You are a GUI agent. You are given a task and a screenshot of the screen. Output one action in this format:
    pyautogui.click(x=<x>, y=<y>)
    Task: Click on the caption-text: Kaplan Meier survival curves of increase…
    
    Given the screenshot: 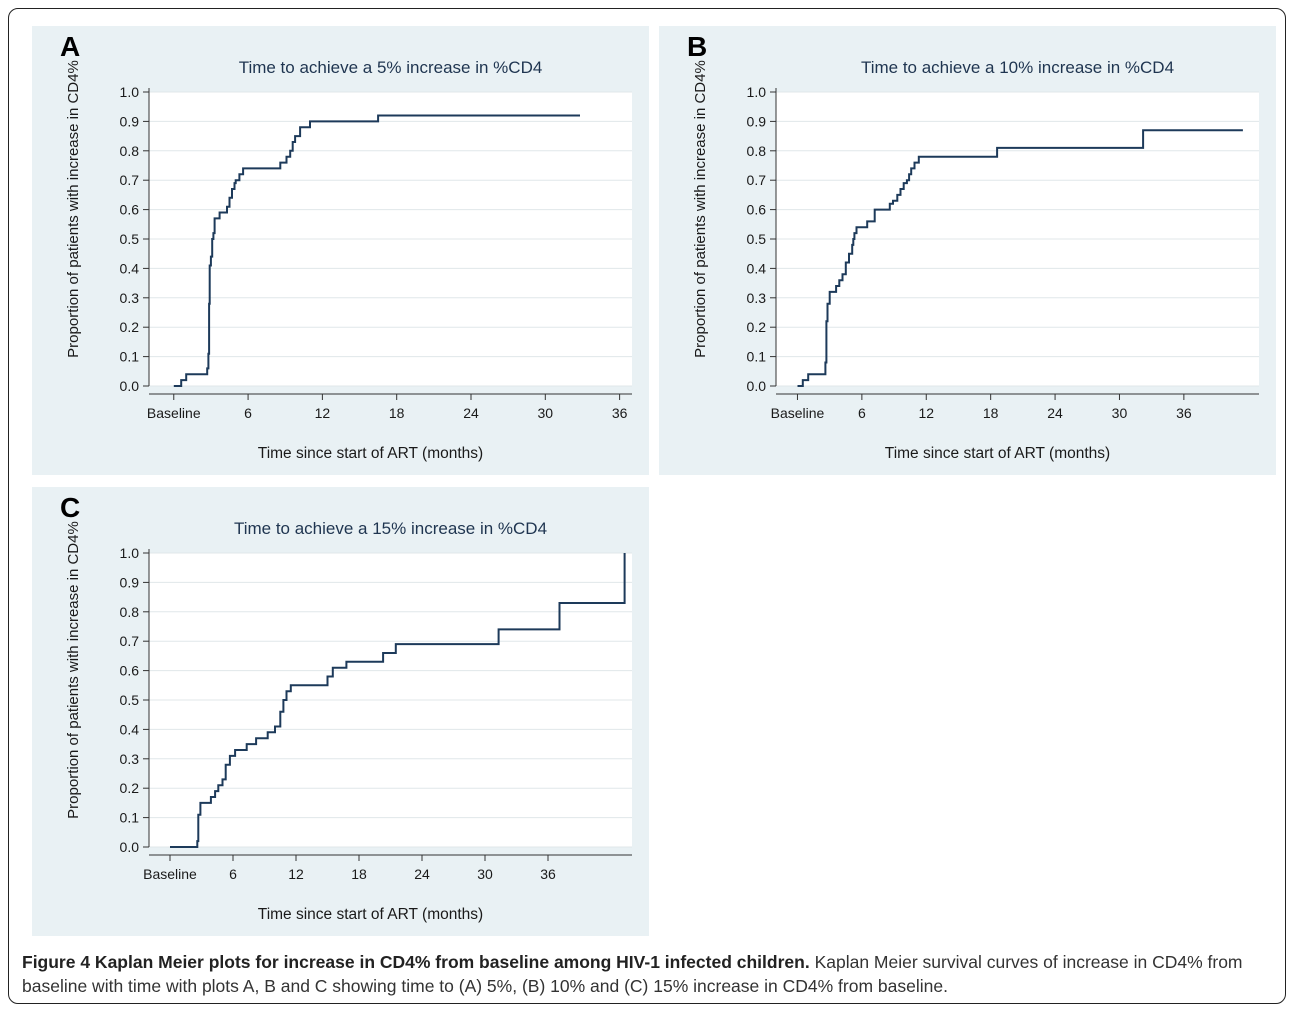 What is the action you would take?
    pyautogui.click(x=632, y=974)
    